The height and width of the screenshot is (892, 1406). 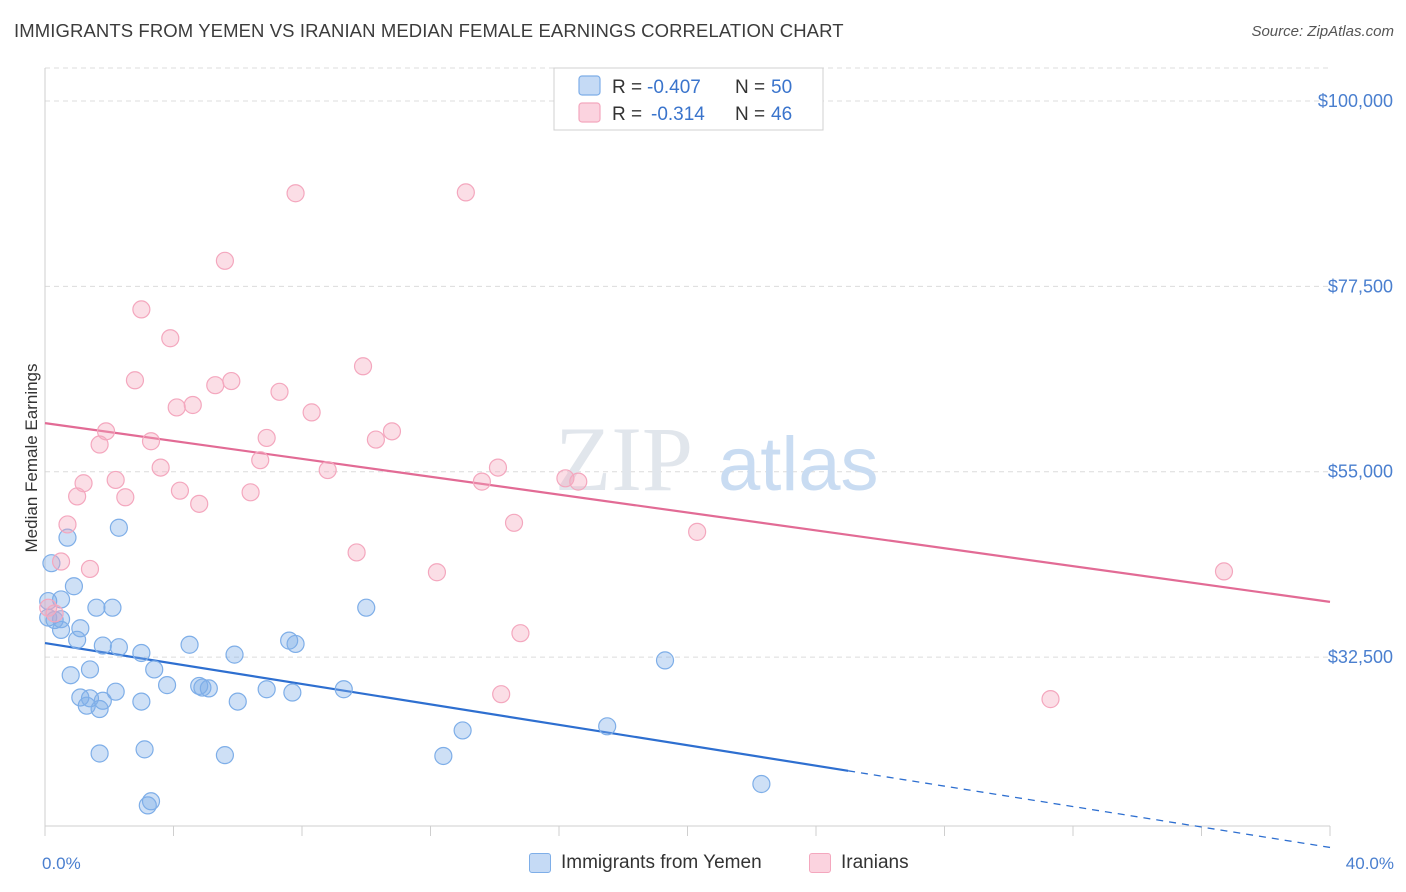 What do you see at coordinates (627, 87) in the screenshot?
I see `legend-r-label-1: R =` at bounding box center [627, 87].